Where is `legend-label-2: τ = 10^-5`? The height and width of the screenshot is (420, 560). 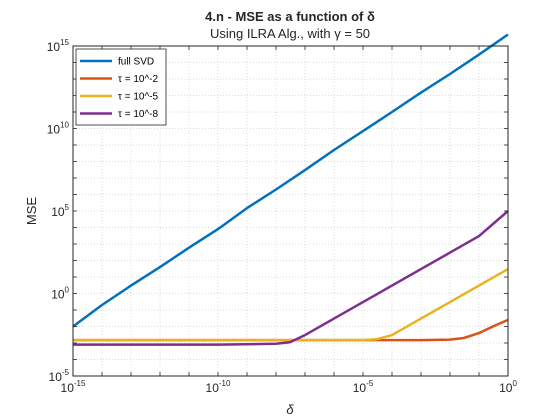
legend-label-2: τ = 10^-5 is located at coordinates (138, 97).